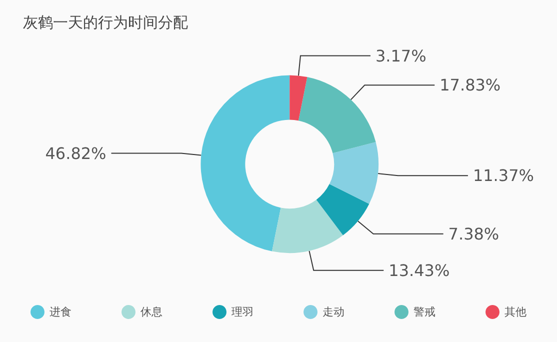  What do you see at coordinates (61, 312) in the screenshot?
I see `legend-label: 进食` at bounding box center [61, 312].